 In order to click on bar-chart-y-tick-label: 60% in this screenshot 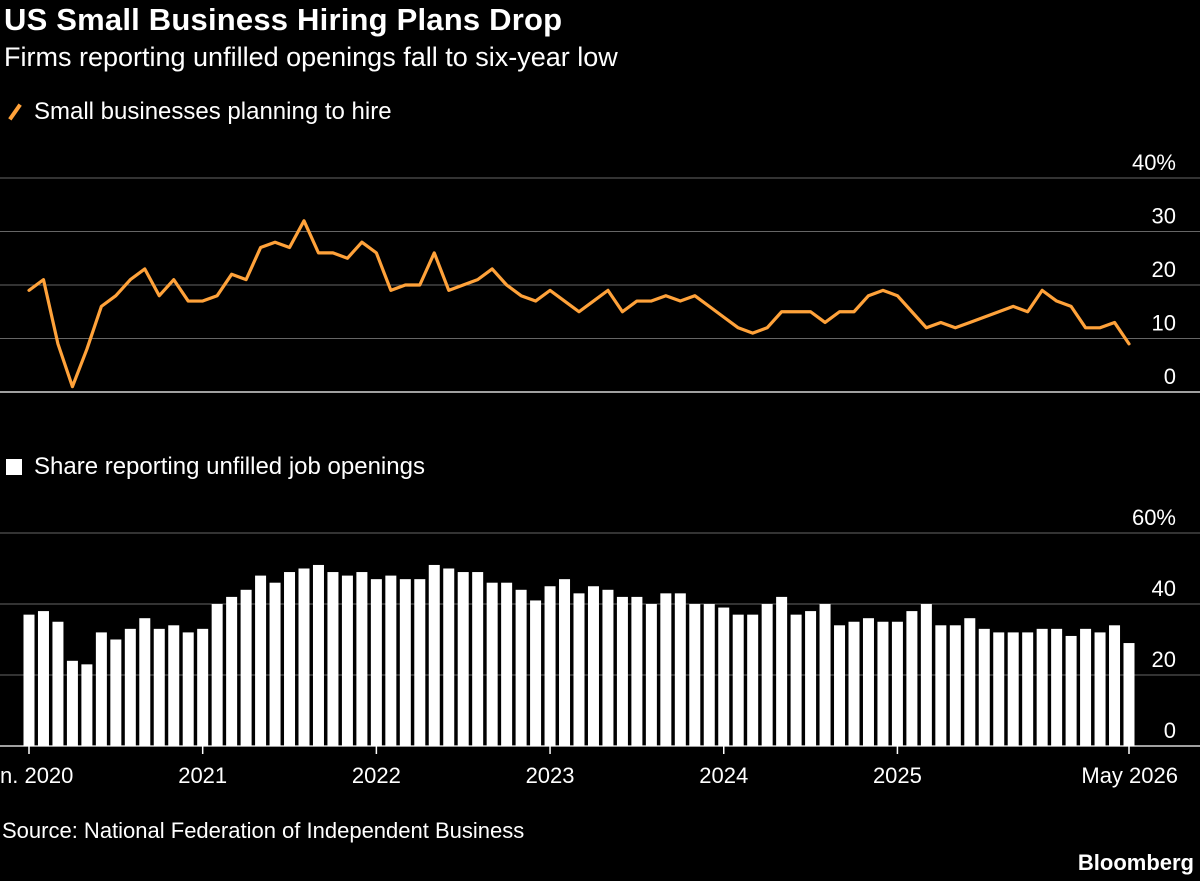, I will do `click(1154, 517)`.